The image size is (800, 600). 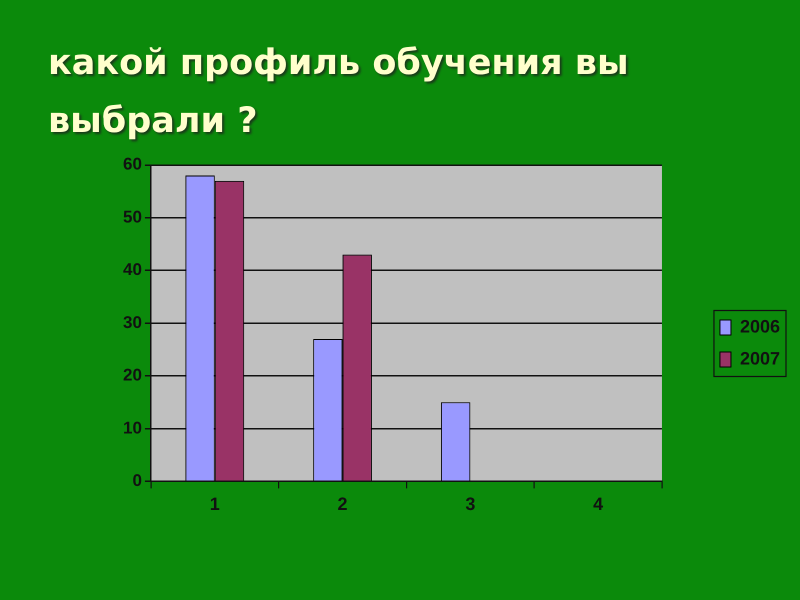 I want to click on x-tick-label: 2, so click(x=343, y=504).